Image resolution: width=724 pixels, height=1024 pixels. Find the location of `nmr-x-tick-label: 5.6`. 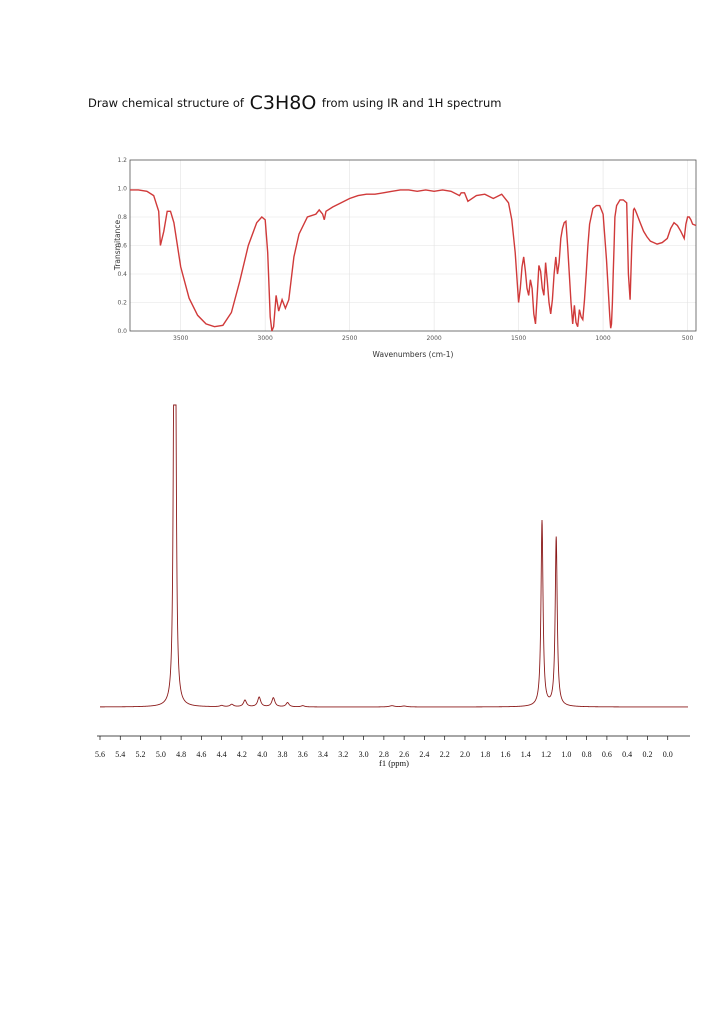

nmr-x-tick-label: 5.6 is located at coordinates (100, 754).